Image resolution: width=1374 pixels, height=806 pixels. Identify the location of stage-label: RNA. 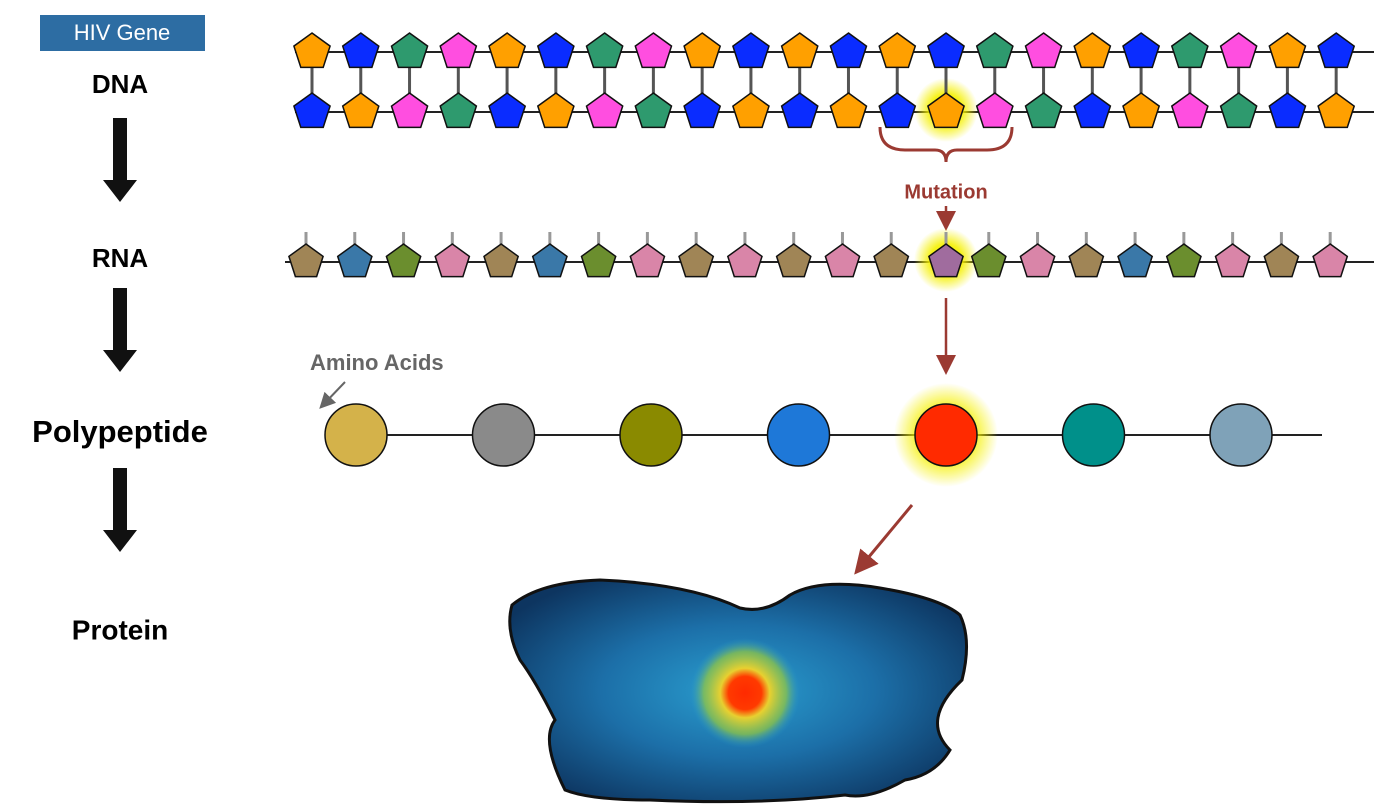
(120, 258).